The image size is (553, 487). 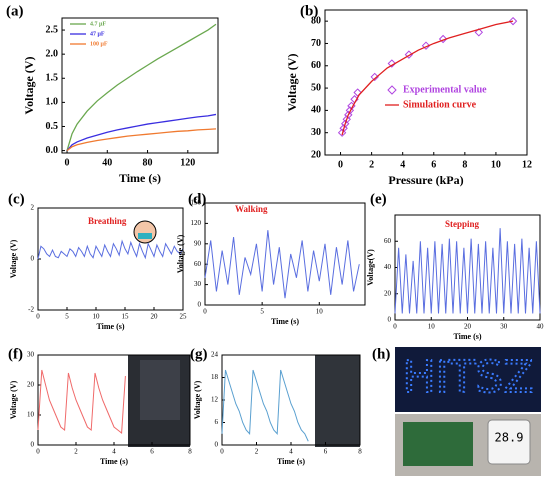 What do you see at coordinates (184, 317) in the screenshot?
I see `x-tick-label: 25` at bounding box center [184, 317].